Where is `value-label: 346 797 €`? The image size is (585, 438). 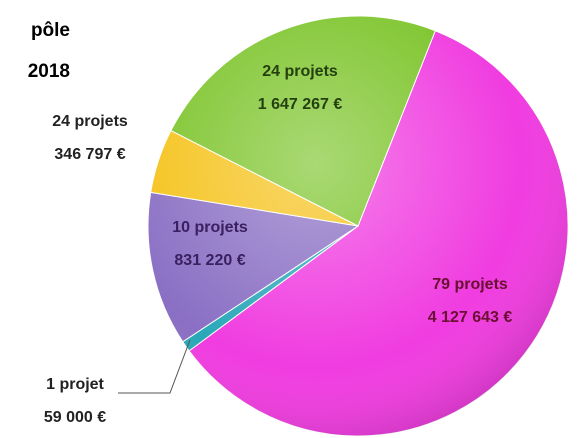
value-label: 346 797 € is located at coordinates (89, 154).